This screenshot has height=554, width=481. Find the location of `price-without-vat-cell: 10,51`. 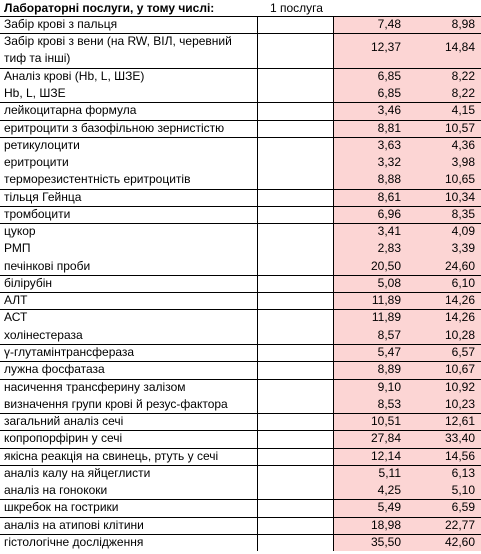

price-without-vat-cell: 10,51 is located at coordinates (370, 422).